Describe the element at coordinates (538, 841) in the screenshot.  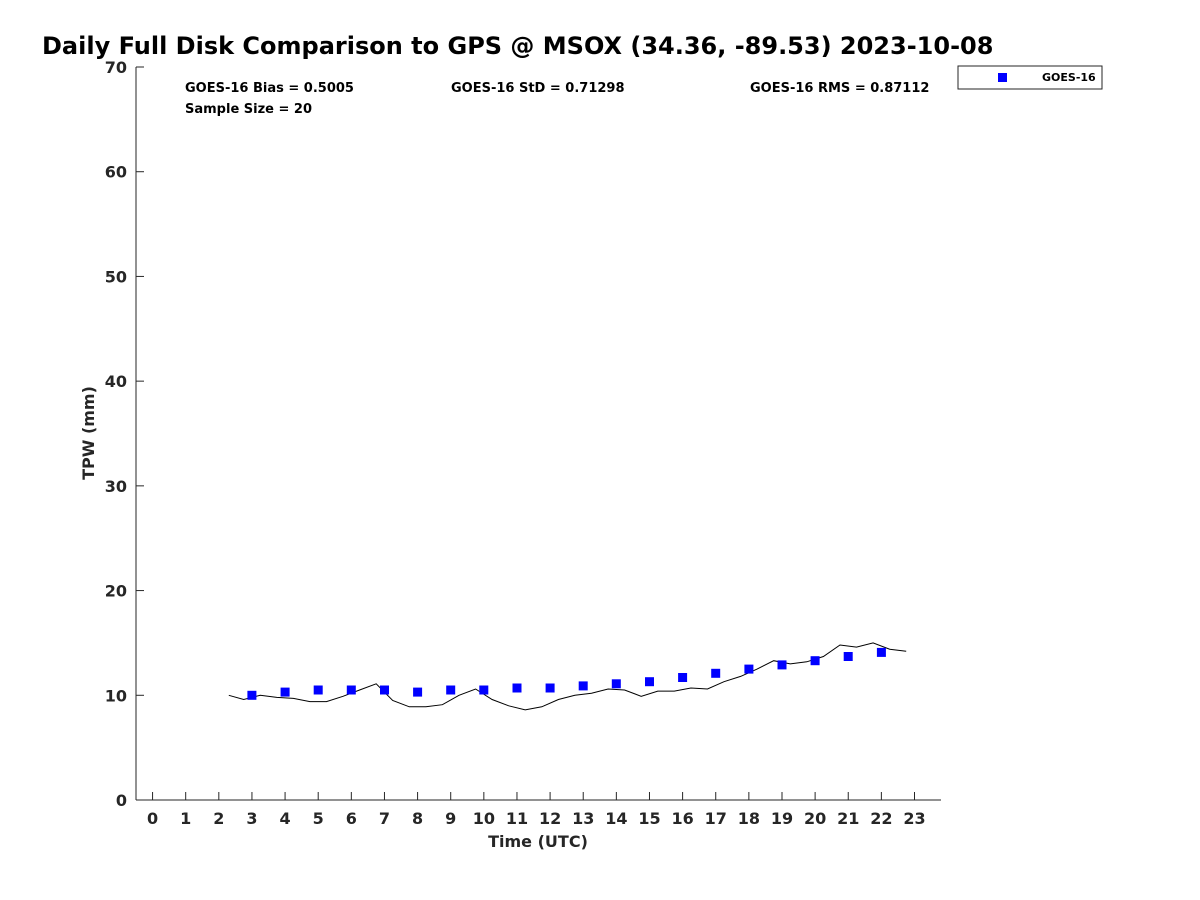
I see `x-axis-label: Time (UTC)` at that location.